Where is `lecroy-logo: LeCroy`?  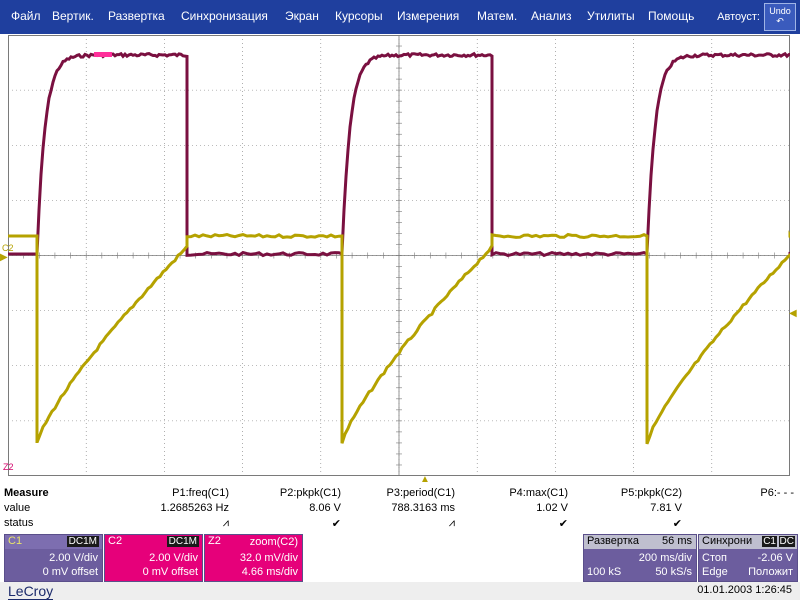
lecroy-logo: LeCroy is located at coordinates (31, 591).